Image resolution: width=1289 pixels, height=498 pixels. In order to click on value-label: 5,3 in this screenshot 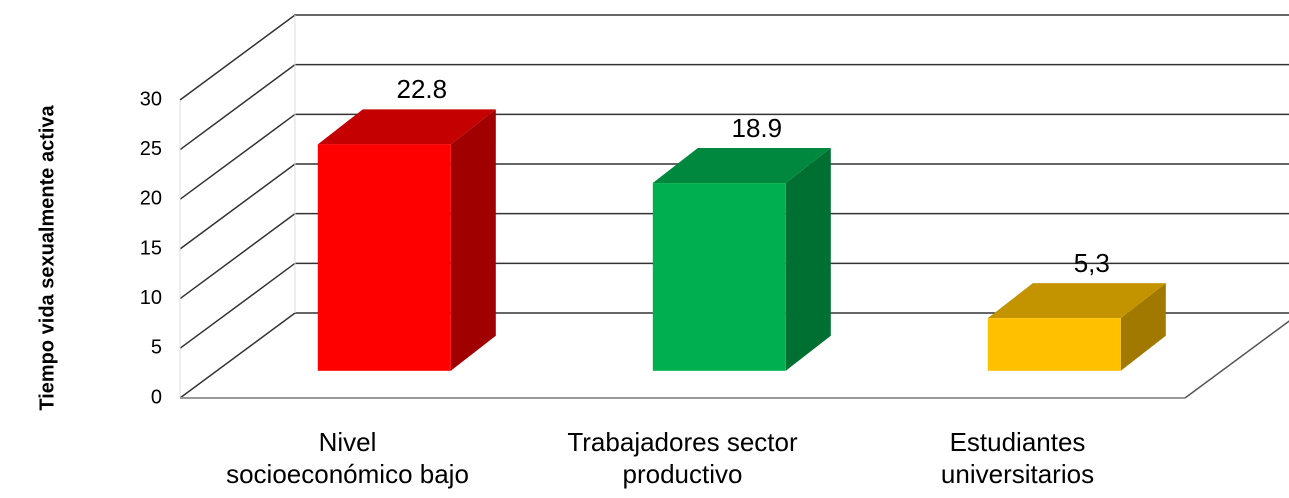, I will do `click(1092, 263)`.